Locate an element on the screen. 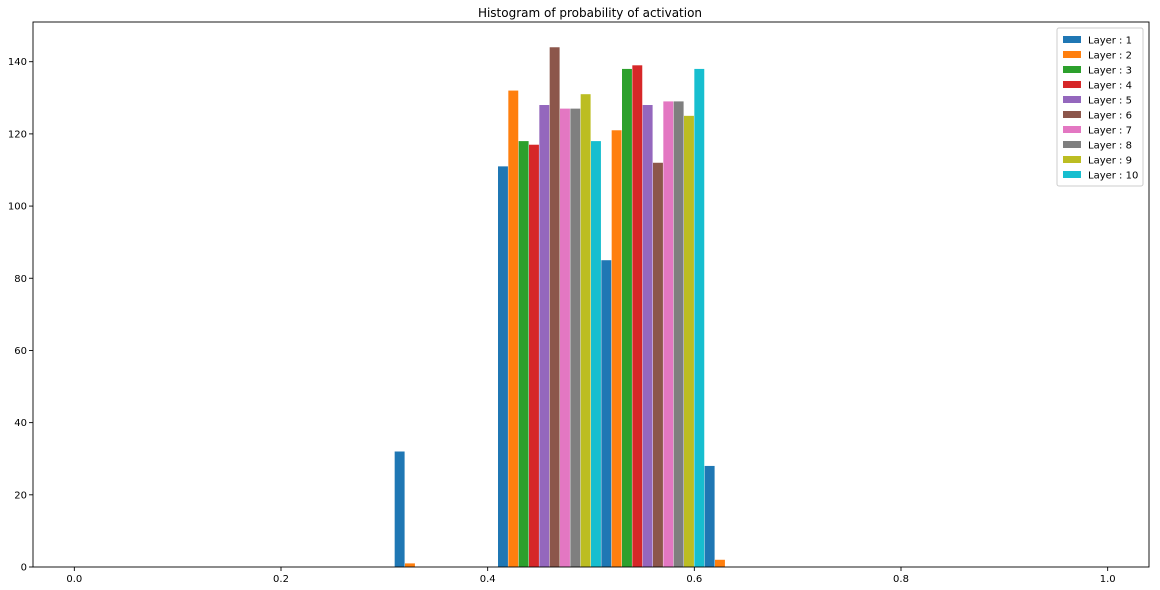  chart-title: Histogram of probability of activation is located at coordinates (590, 13).